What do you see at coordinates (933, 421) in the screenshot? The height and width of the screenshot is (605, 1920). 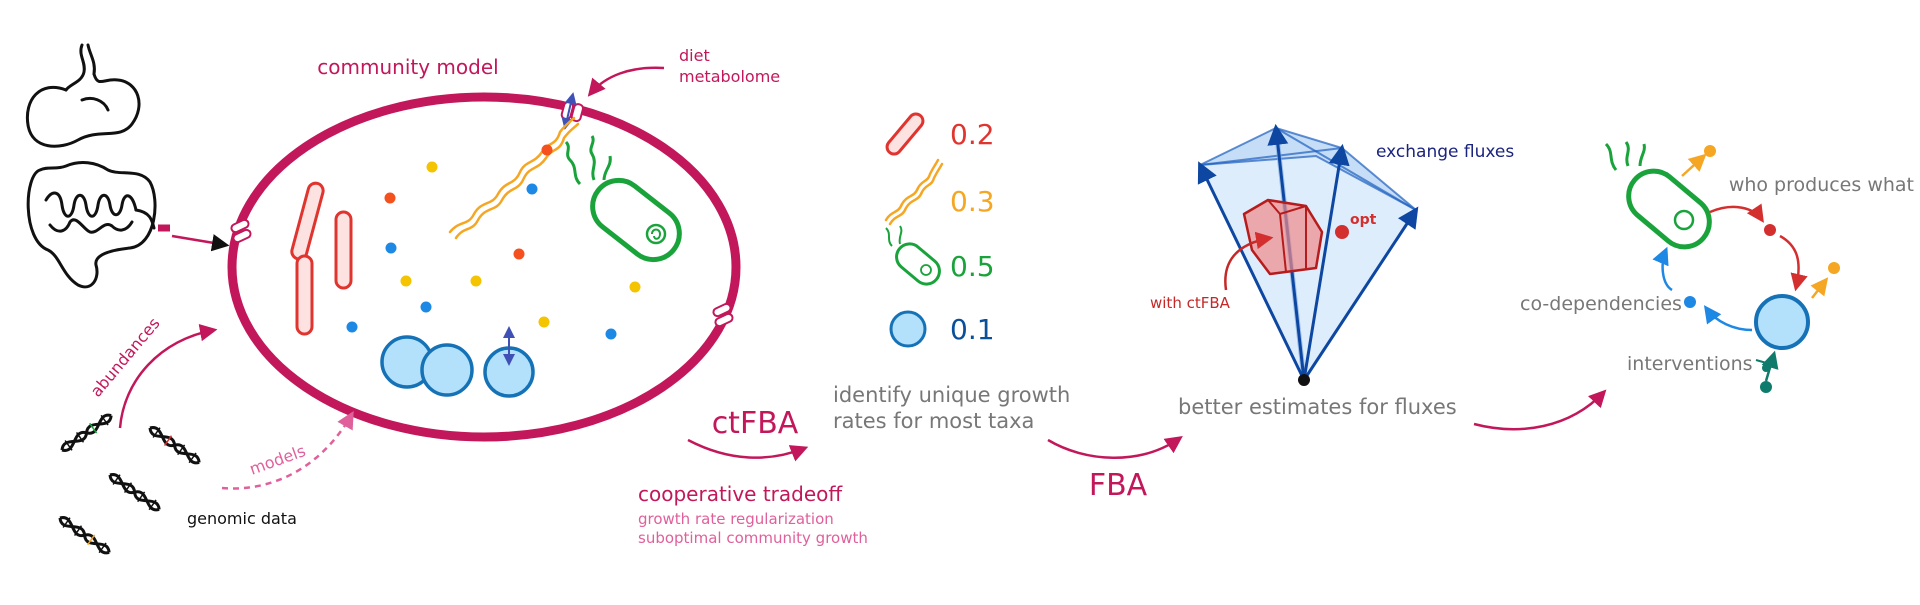 I see `identify-text-line2: rates for most taxa` at bounding box center [933, 421].